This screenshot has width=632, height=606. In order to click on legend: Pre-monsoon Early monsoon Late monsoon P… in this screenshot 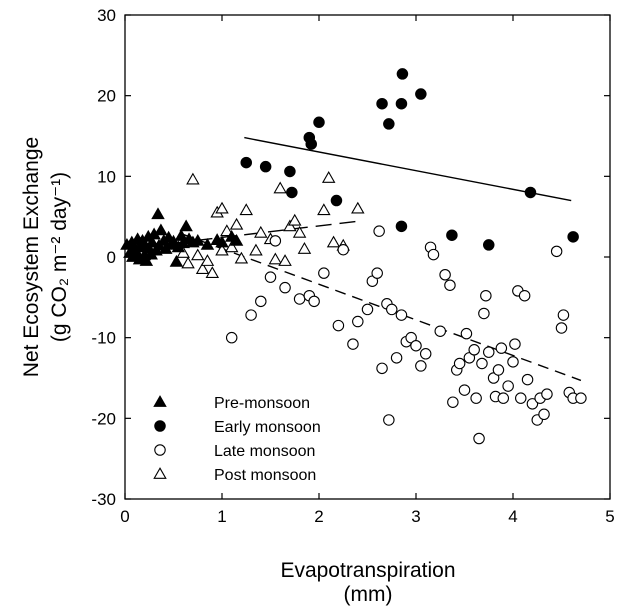, I will do `click(237, 439)`.